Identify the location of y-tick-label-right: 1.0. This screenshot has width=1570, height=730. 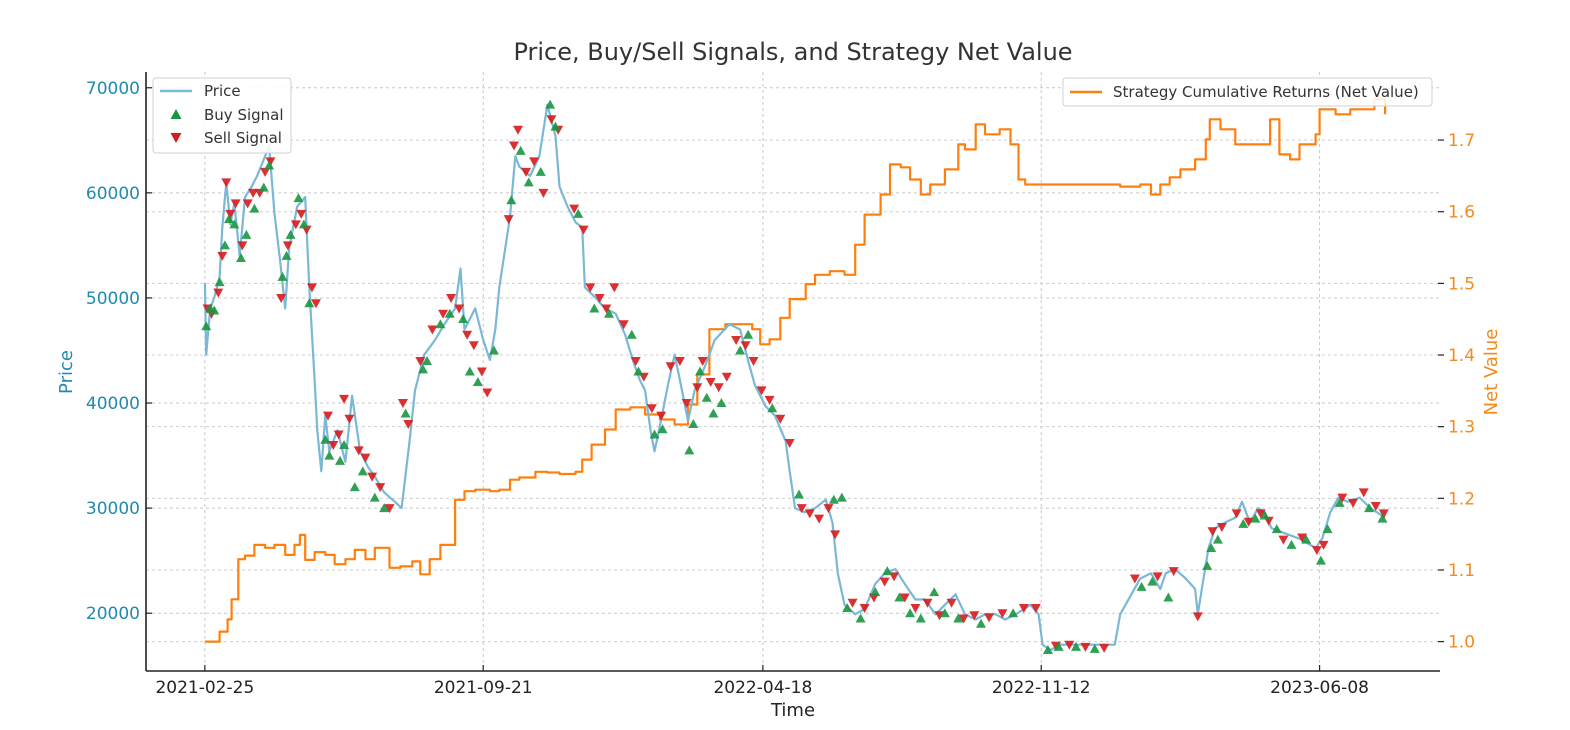
(1461, 643).